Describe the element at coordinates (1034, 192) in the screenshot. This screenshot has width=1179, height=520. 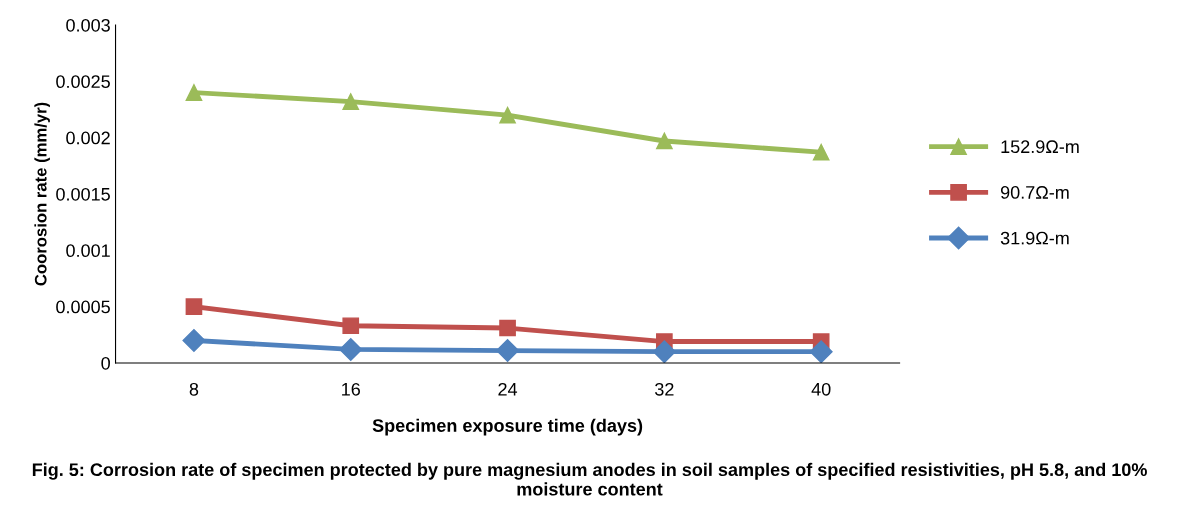
I see `legend-label: 90.7Ω-m` at that location.